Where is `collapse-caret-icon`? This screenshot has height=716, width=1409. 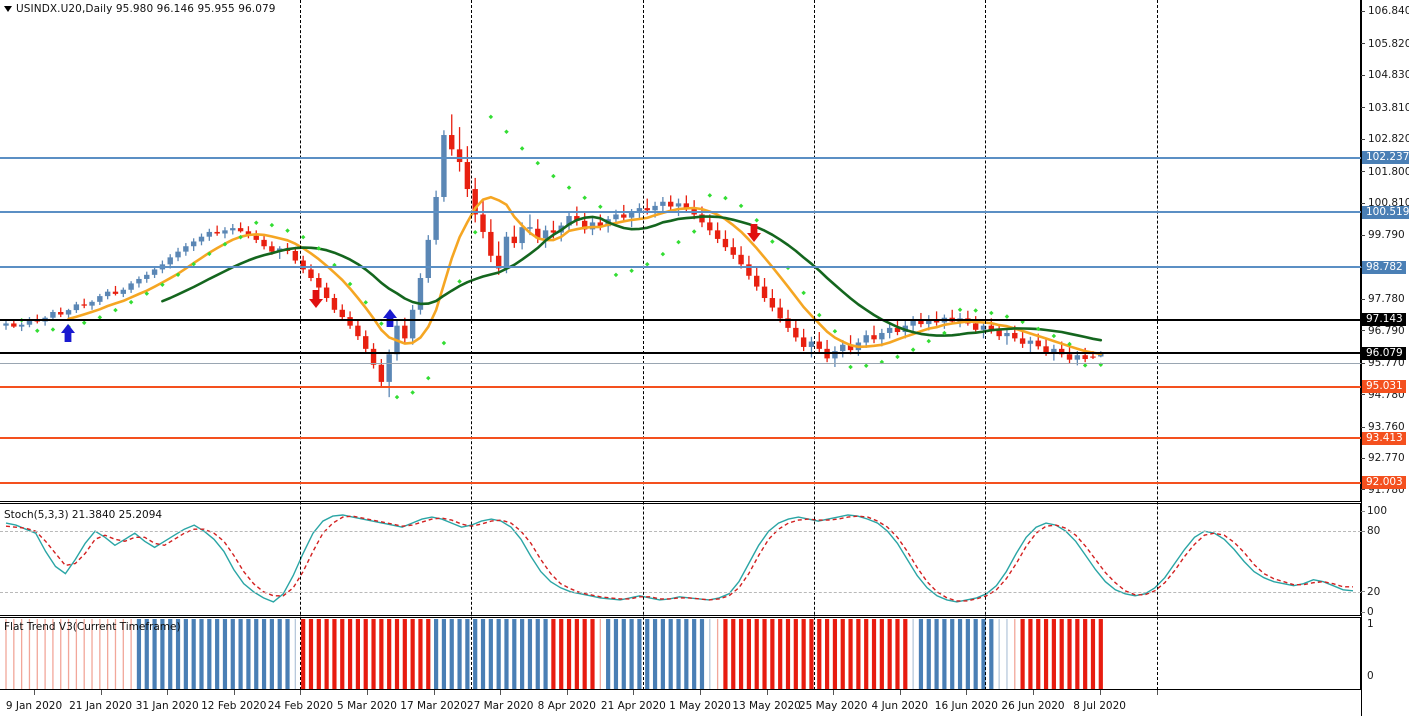 collapse-caret-icon is located at coordinates (8, 9).